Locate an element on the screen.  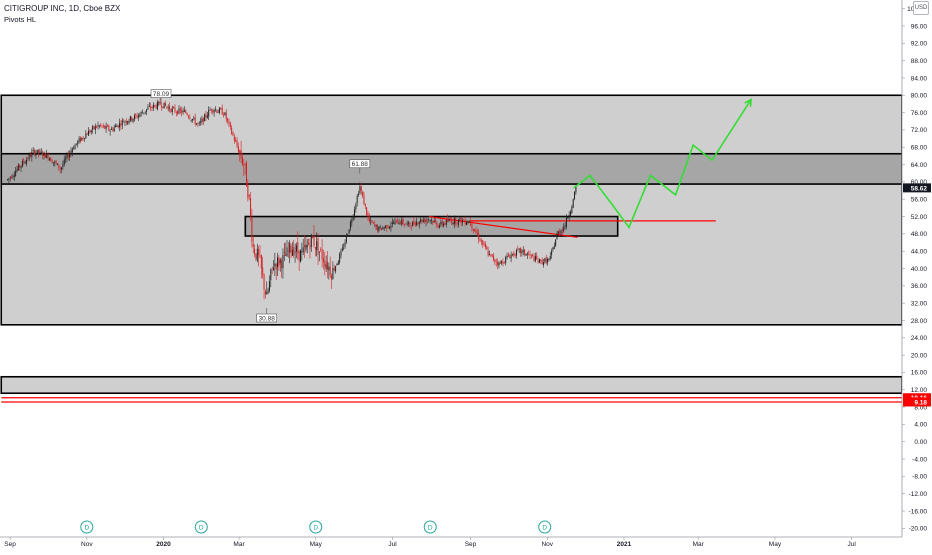
time-axis-bg is located at coordinates (466, 543).